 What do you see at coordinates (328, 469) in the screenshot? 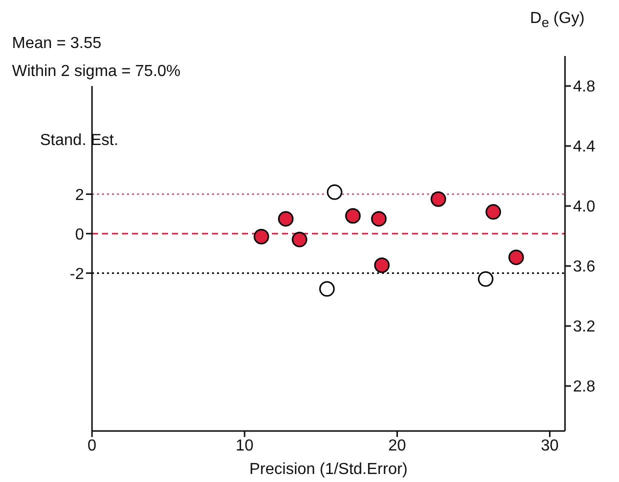
I see `x-axis-title: Precision (1/Std.Error)` at bounding box center [328, 469].